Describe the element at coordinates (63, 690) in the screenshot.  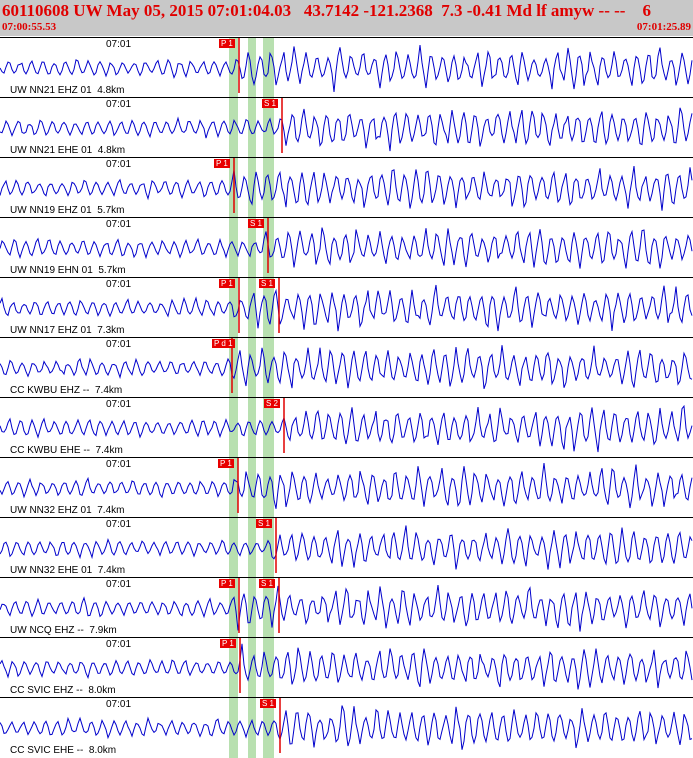
I see `station-channel-label: CC SVIC EHZ -- 8.0km` at that location.